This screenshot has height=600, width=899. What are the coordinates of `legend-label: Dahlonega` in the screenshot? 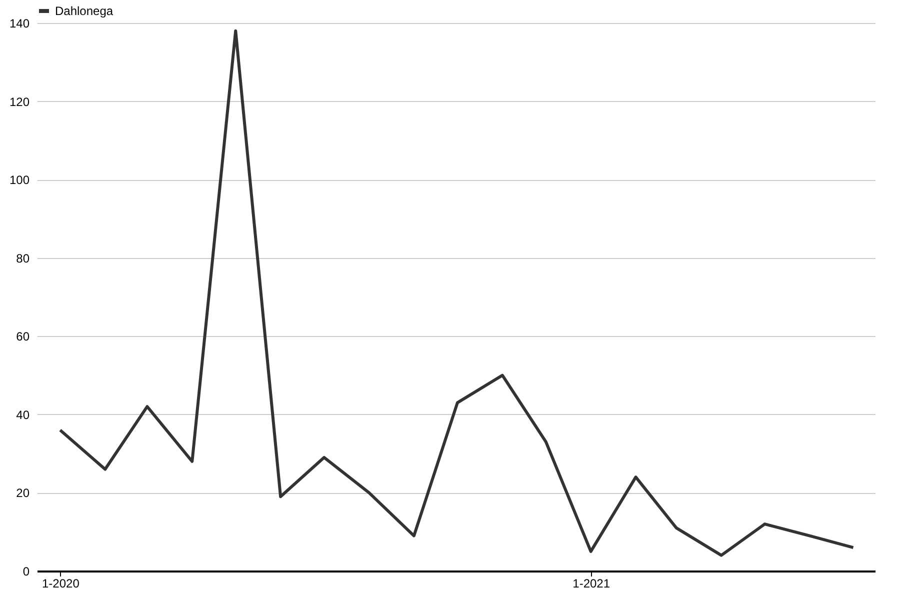 It's located at (84, 11).